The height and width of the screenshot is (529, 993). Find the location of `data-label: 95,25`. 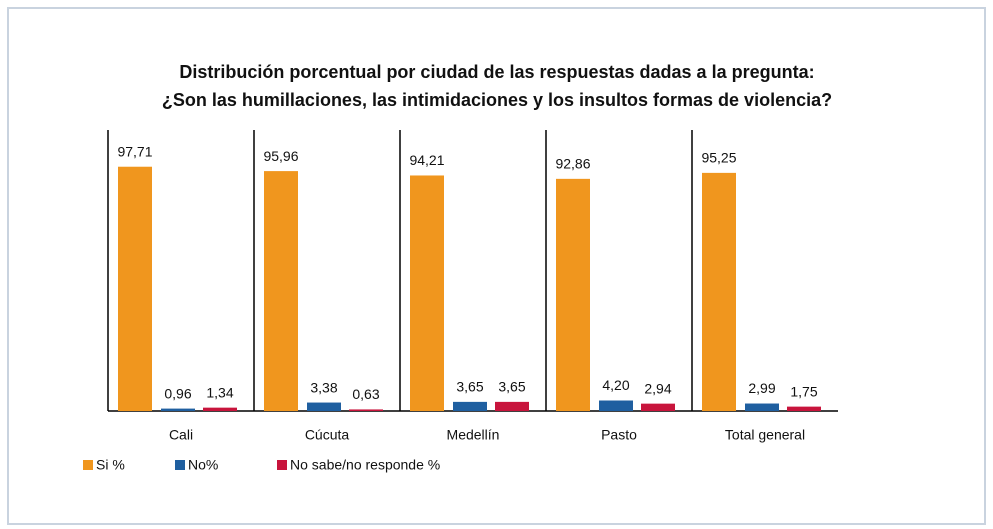

data-label: 95,25 is located at coordinates (718, 158).